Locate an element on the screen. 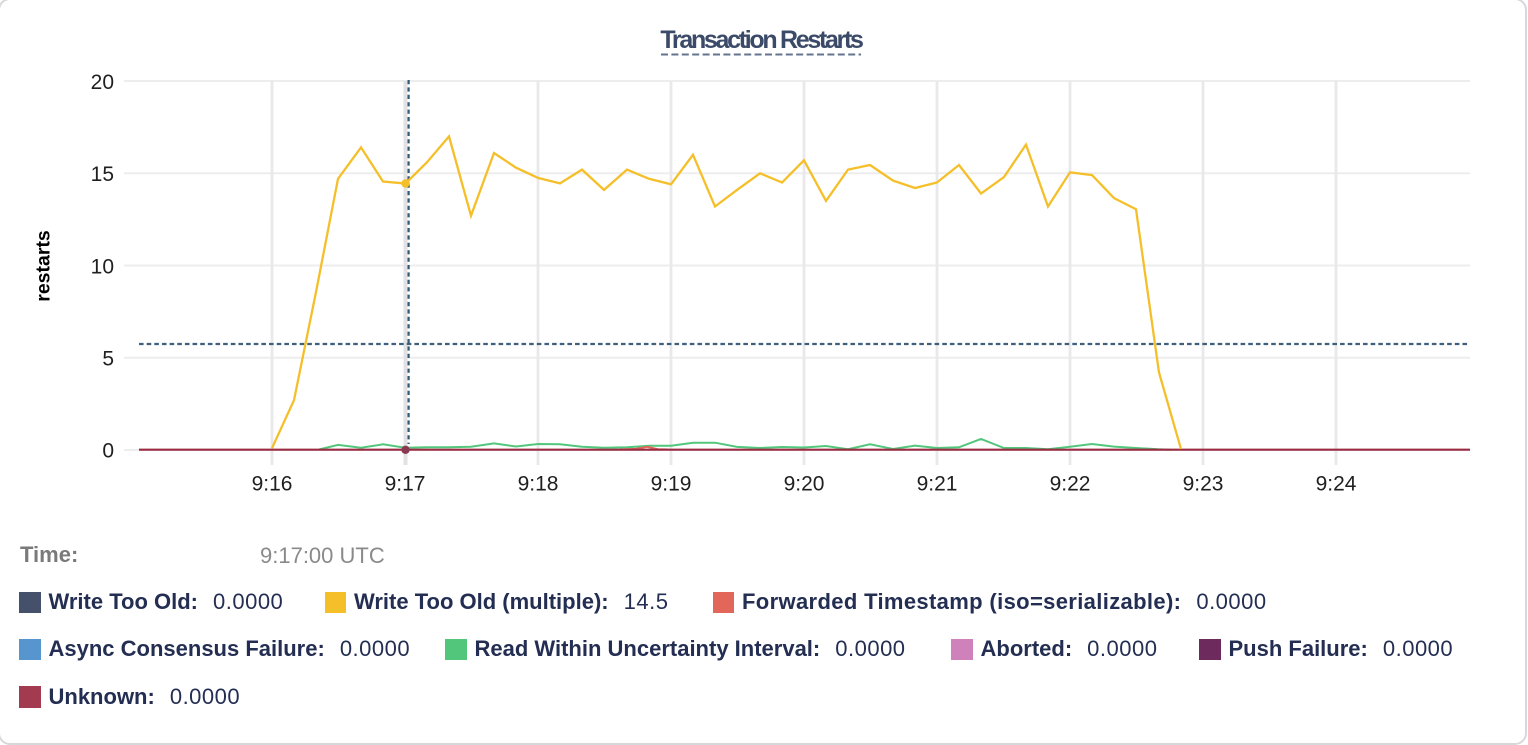  svg-text: 0 is located at coordinates (108, 451).